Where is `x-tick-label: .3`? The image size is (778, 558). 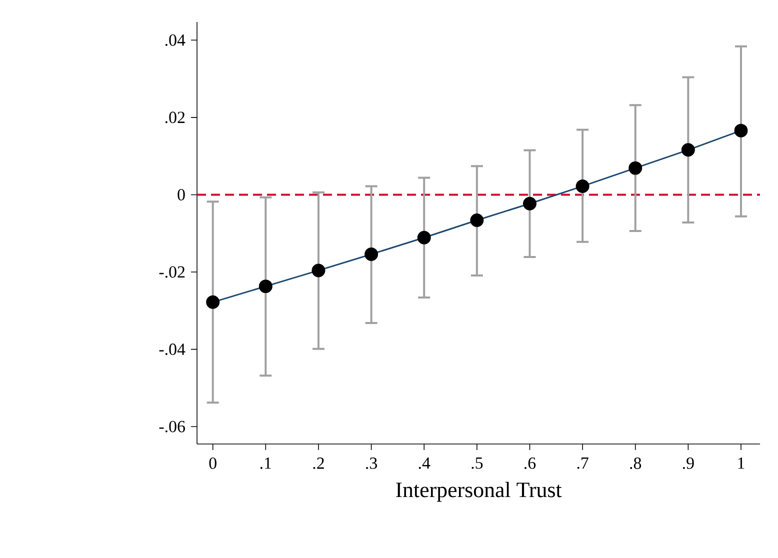
x-tick-label: .3 is located at coordinates (371, 463).